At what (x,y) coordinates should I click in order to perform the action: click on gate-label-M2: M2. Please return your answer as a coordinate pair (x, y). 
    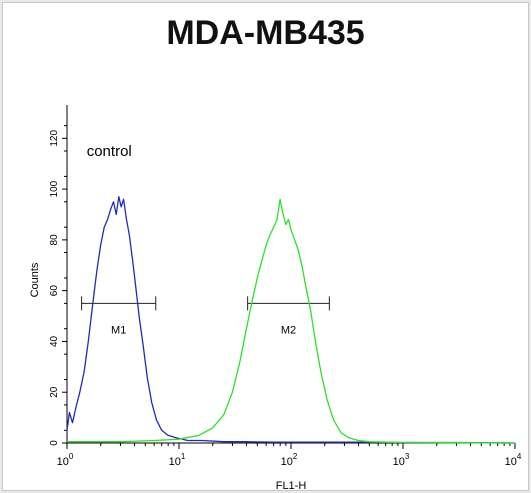
    Looking at the image, I should click on (288, 330).